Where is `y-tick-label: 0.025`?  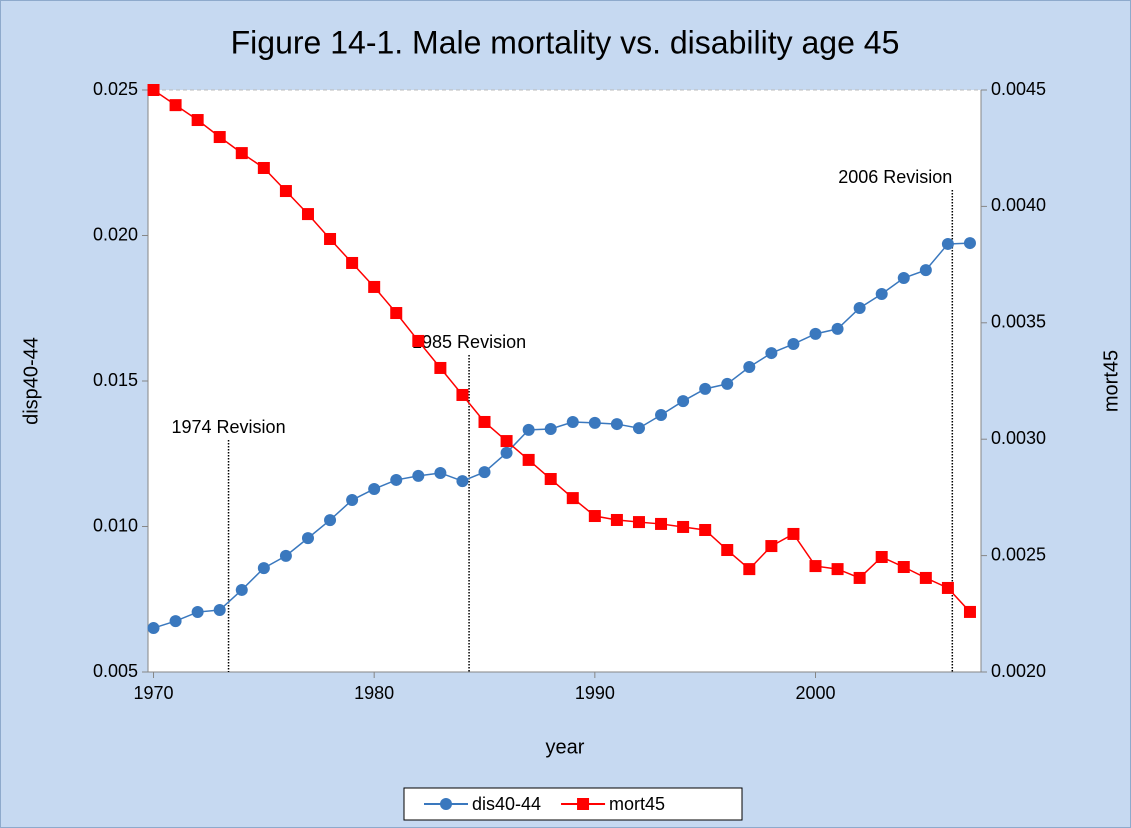
y-tick-label: 0.025 is located at coordinates (115, 89).